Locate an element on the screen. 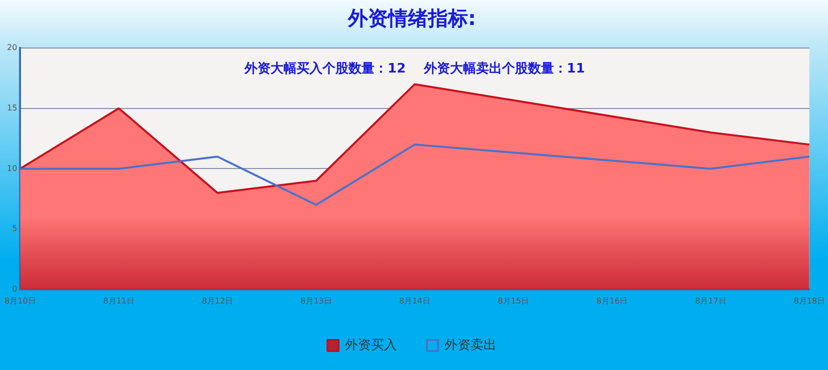 The image size is (828, 370). x-tick-label: 8月17日 is located at coordinates (710, 301).